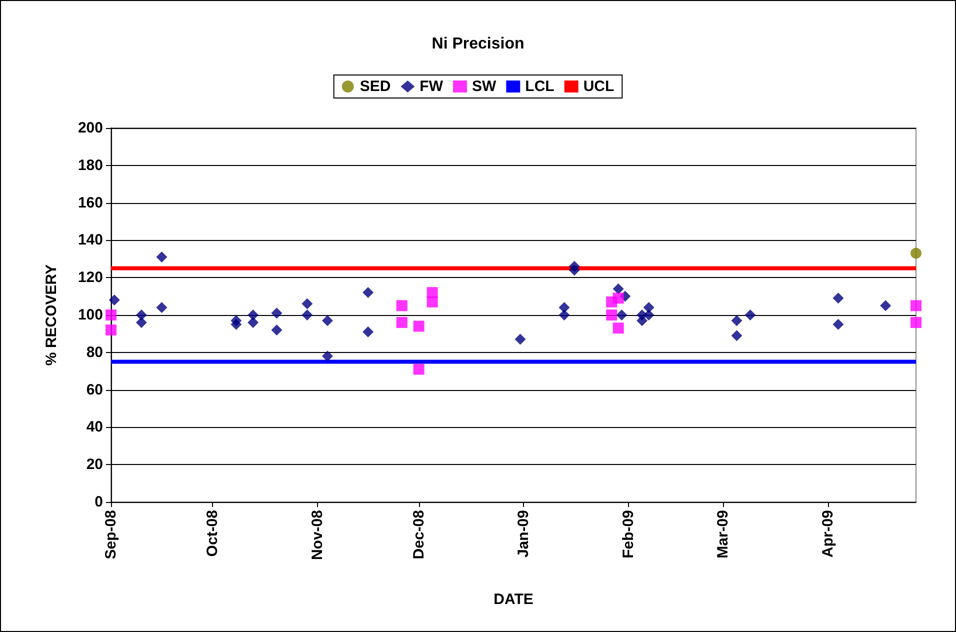 Image resolution: width=956 pixels, height=632 pixels. I want to click on legend-label: FW, so click(432, 86).